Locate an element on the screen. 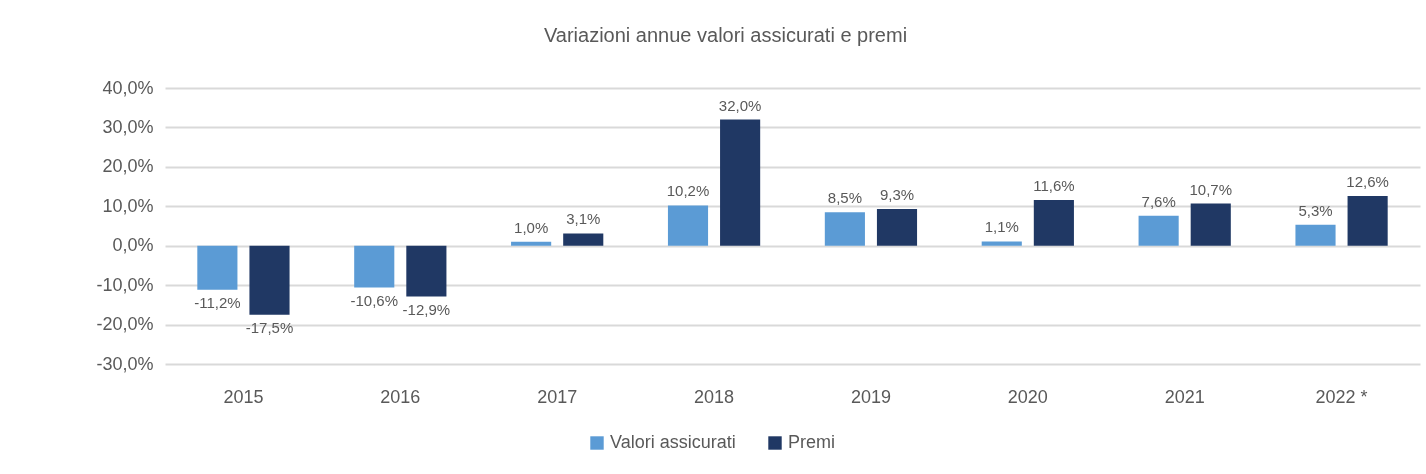 This screenshot has width=1426, height=474. data-label: 3,1% is located at coordinates (583, 219).